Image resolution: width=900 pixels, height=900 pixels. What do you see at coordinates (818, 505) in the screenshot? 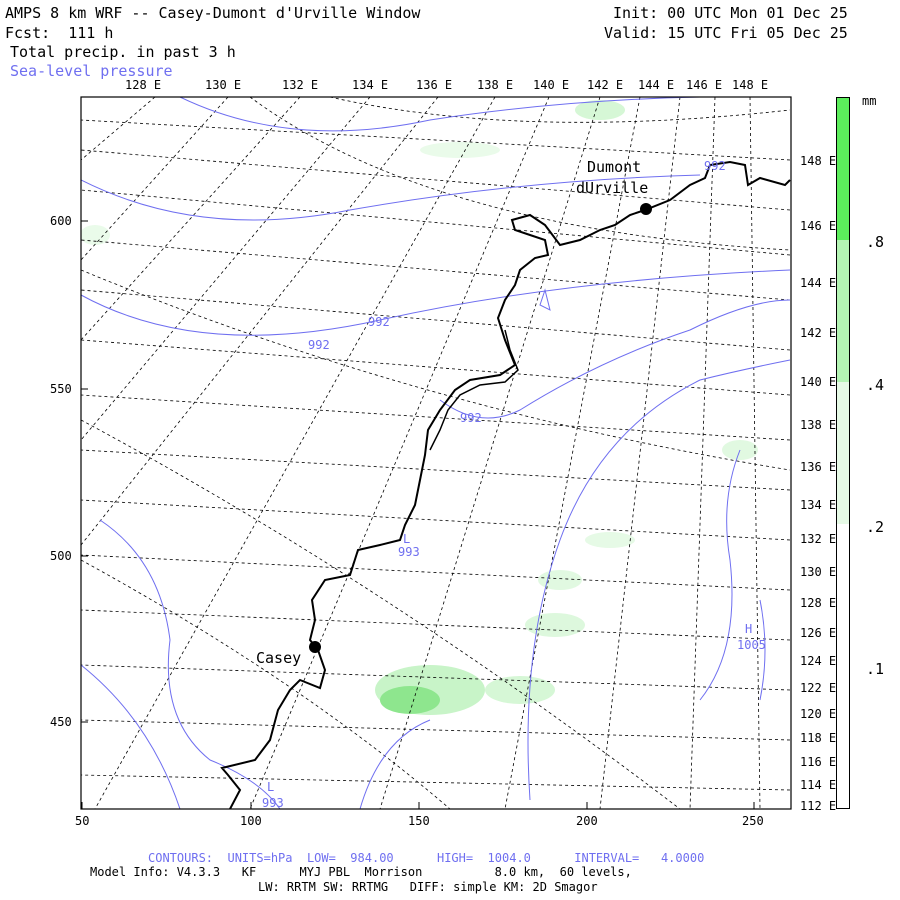
I see `right-lon-label: 134 E` at bounding box center [818, 505].